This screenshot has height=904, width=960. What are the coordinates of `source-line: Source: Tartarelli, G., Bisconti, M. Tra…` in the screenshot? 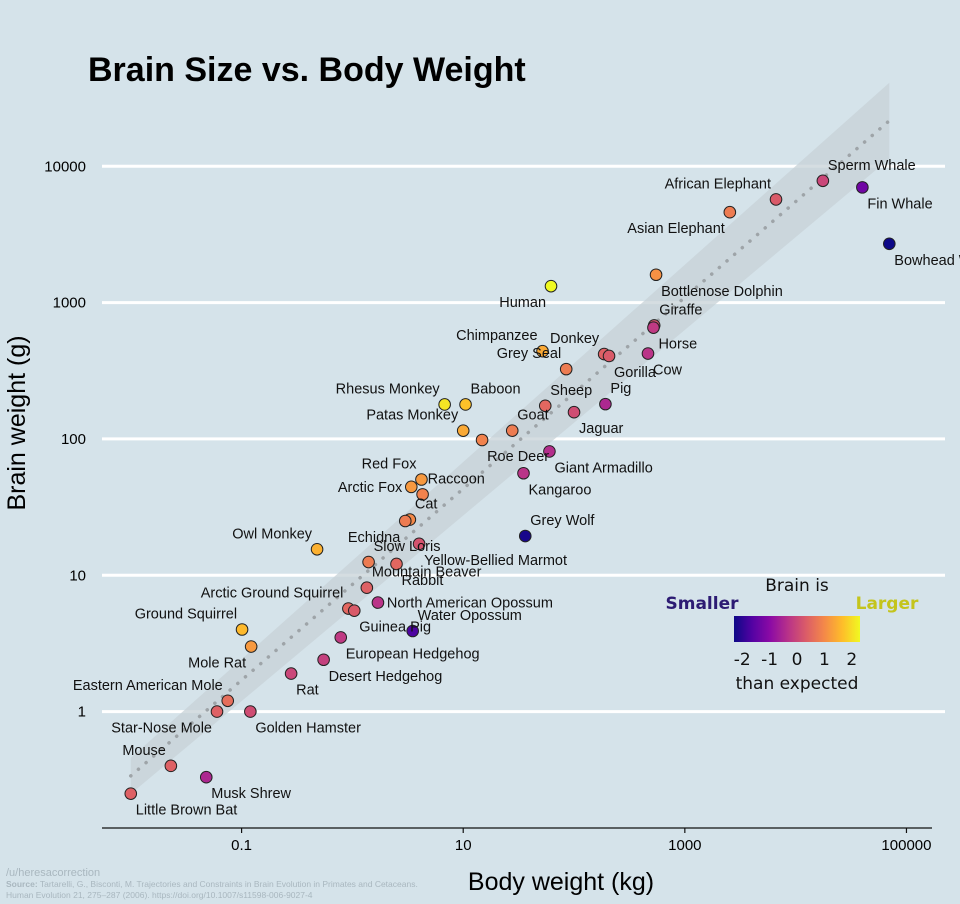 It's located at (212, 884).